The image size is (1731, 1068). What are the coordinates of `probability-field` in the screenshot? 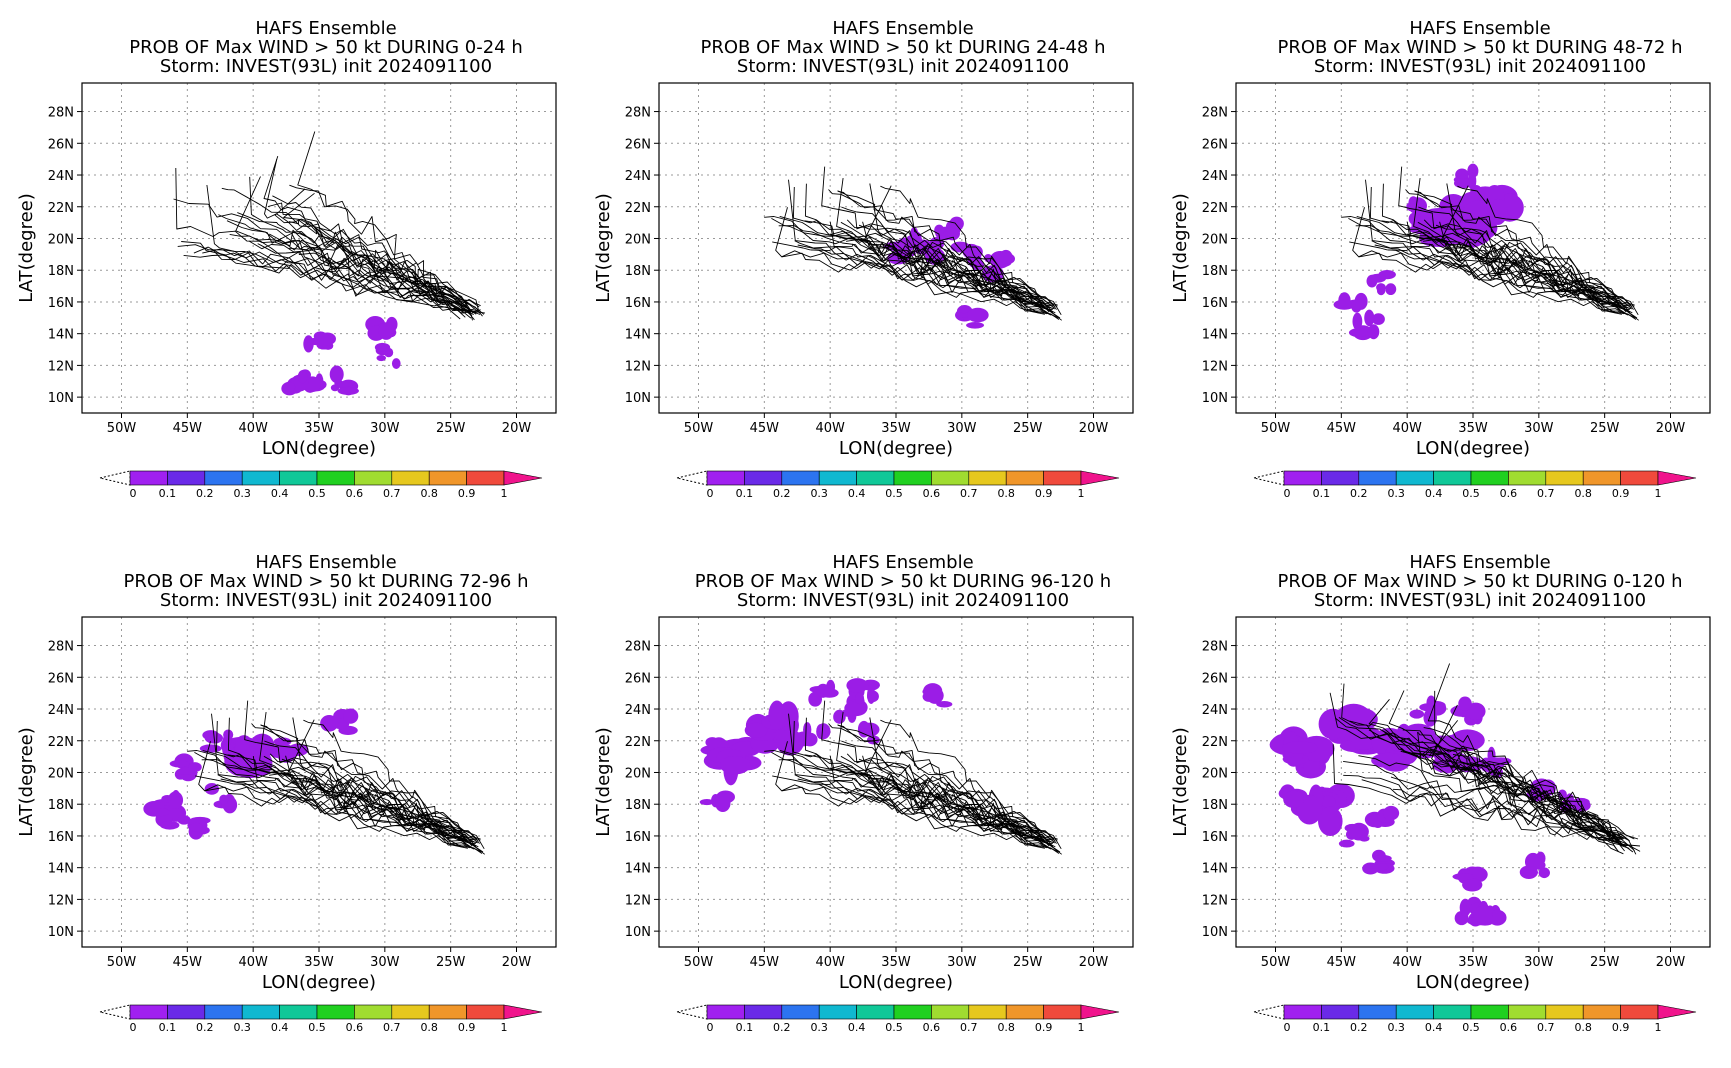 It's located at (826, 745).